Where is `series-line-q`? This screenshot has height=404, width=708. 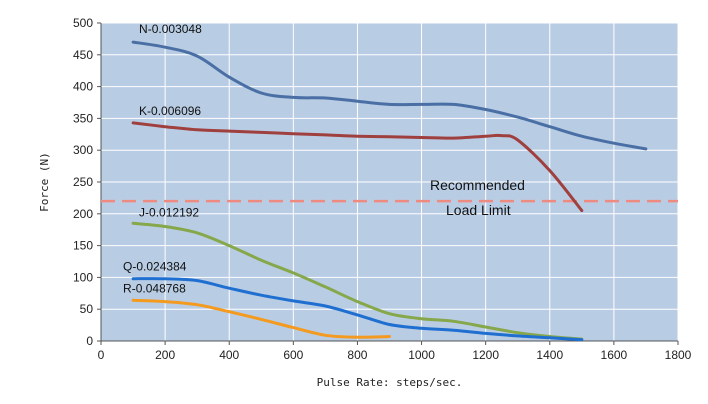 series-line-q is located at coordinates (357, 309).